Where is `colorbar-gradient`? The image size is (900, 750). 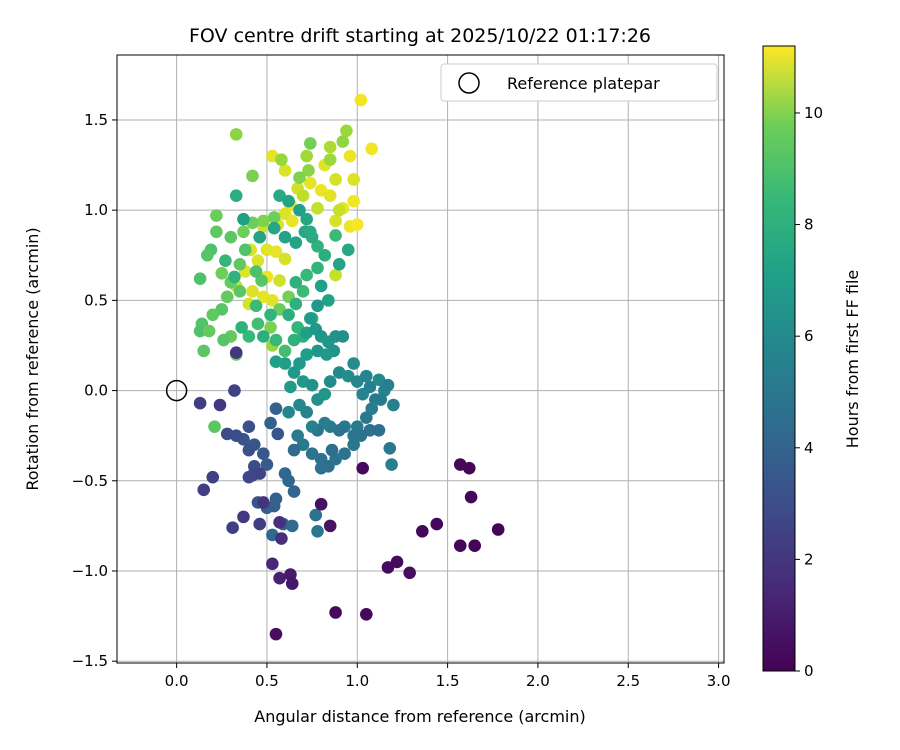
colorbar-gradient is located at coordinates (779, 358).